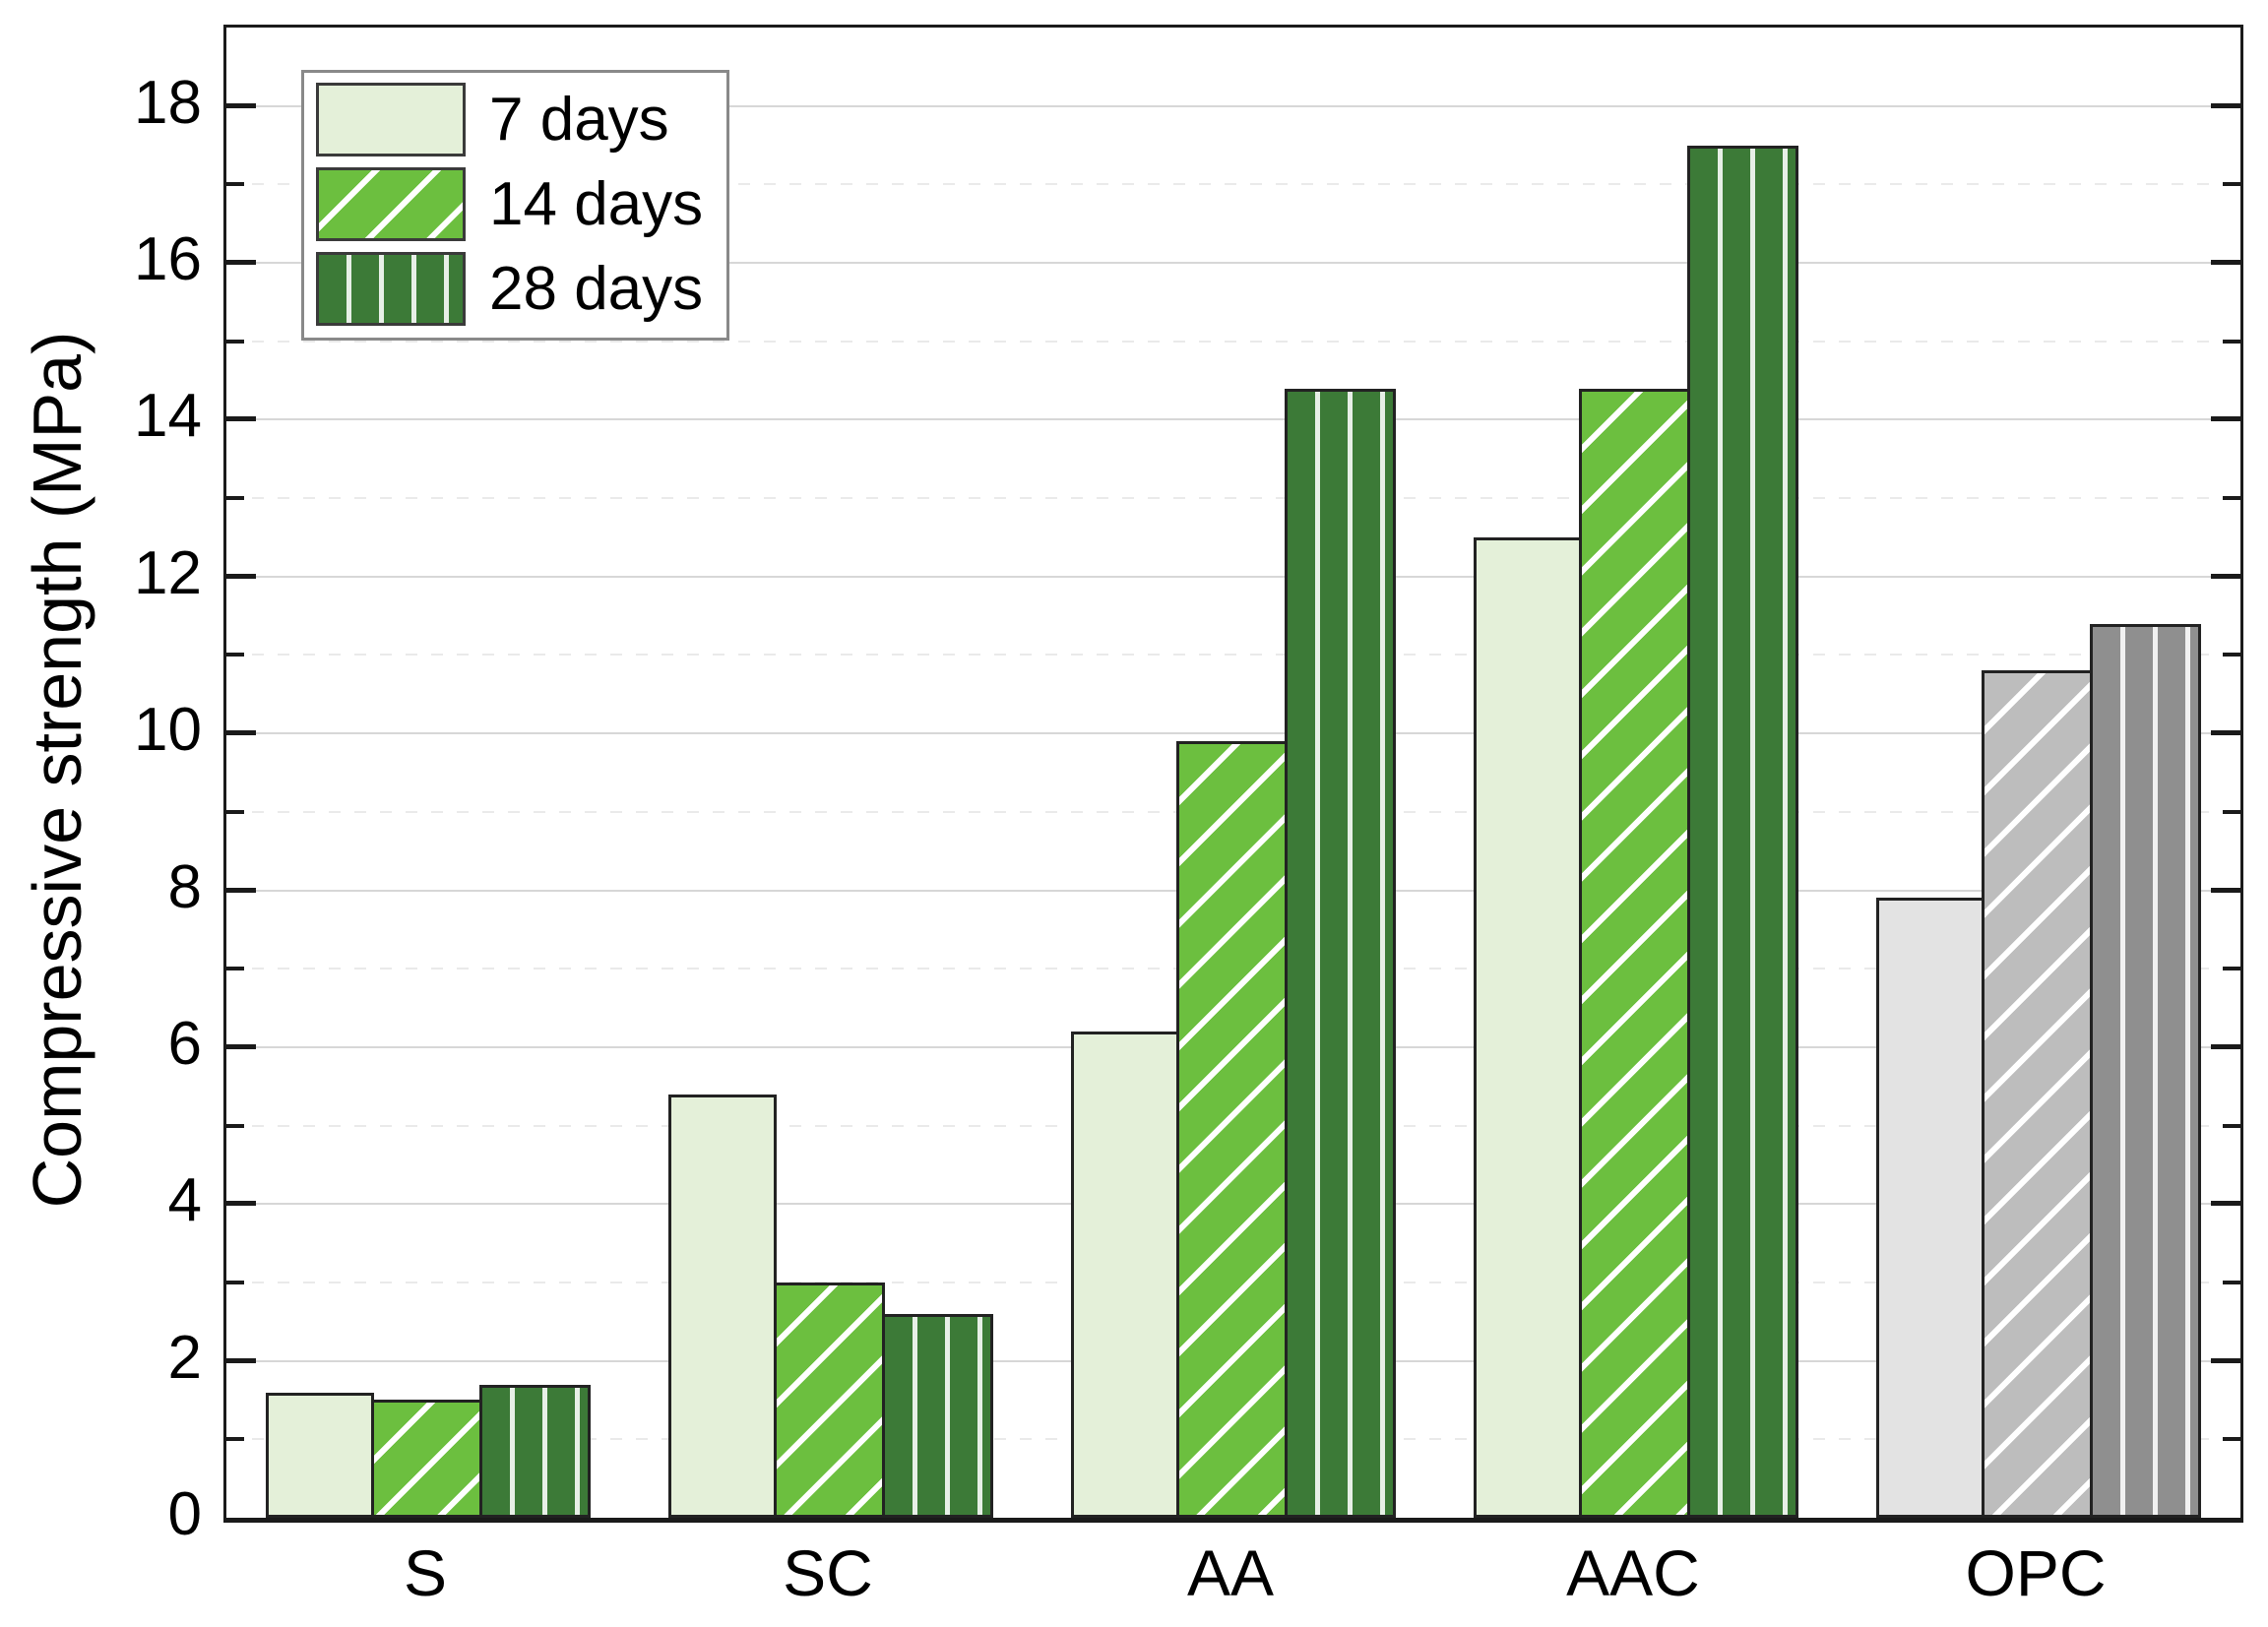 The height and width of the screenshot is (1627, 2268). What do you see at coordinates (391, 289) in the screenshot?
I see `legend-swatch-28-days` at bounding box center [391, 289].